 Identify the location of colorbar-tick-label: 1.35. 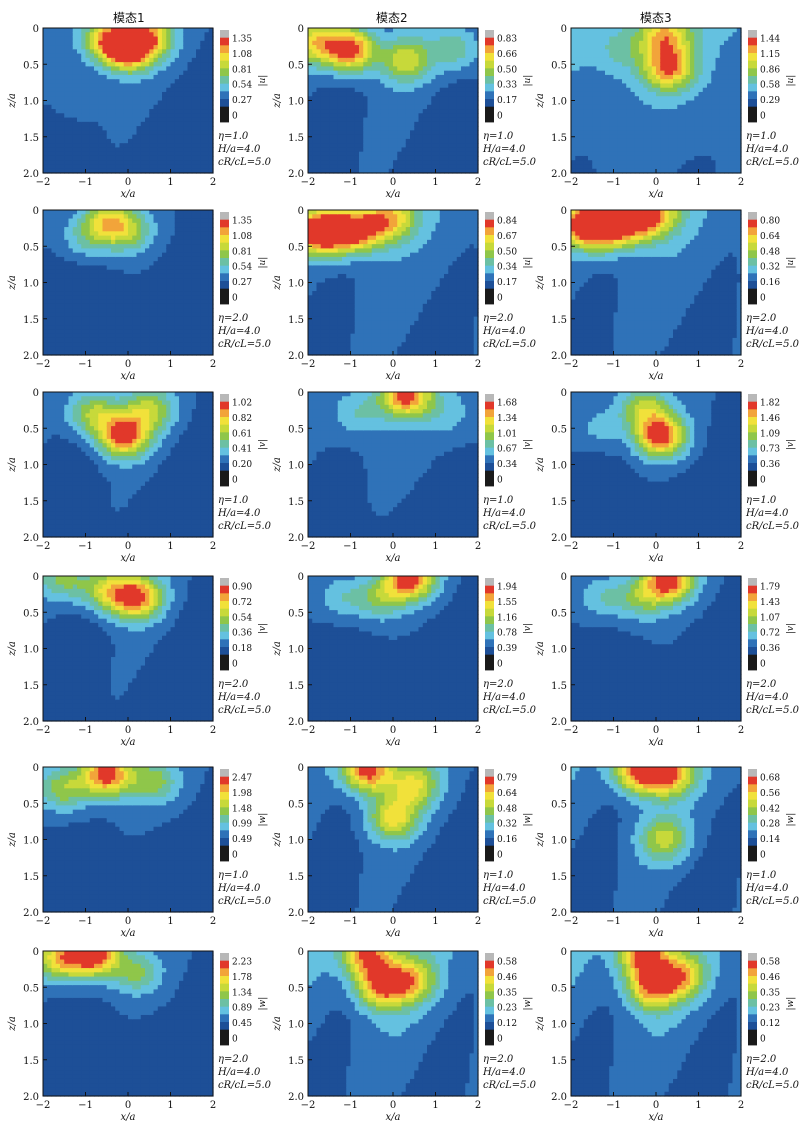
(242, 40).